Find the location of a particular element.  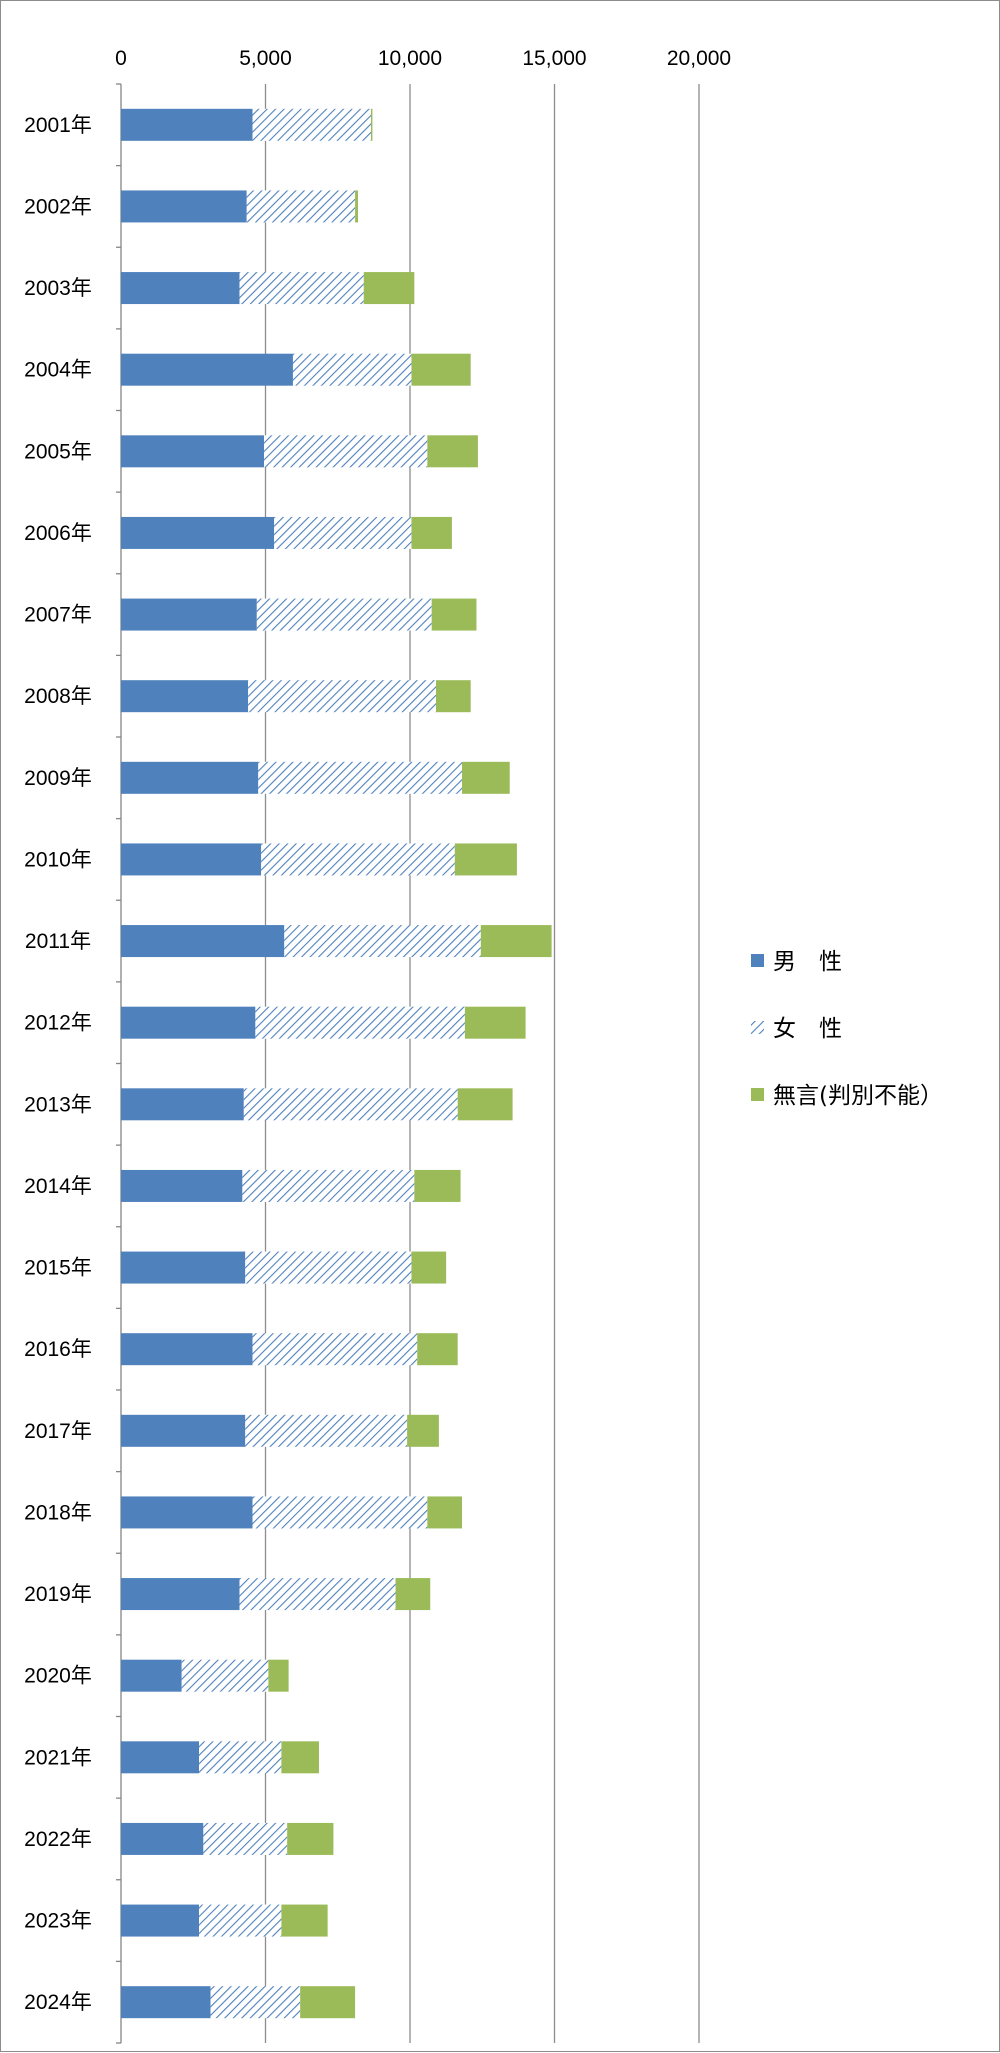

x-tick-label: 10,000 is located at coordinates (410, 58).